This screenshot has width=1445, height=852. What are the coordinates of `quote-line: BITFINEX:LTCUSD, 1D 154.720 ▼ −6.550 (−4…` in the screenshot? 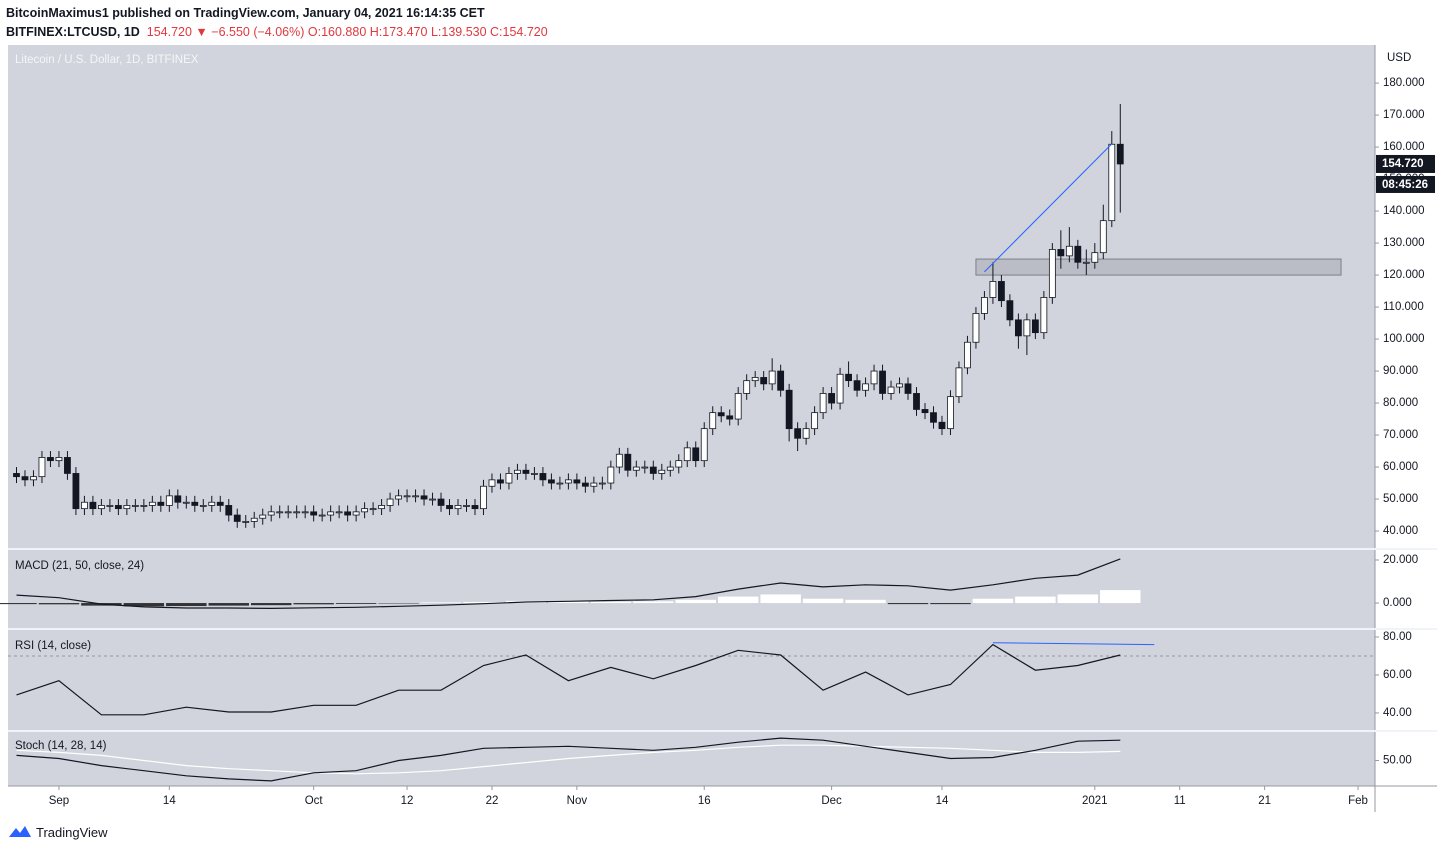 It's located at (277, 32).